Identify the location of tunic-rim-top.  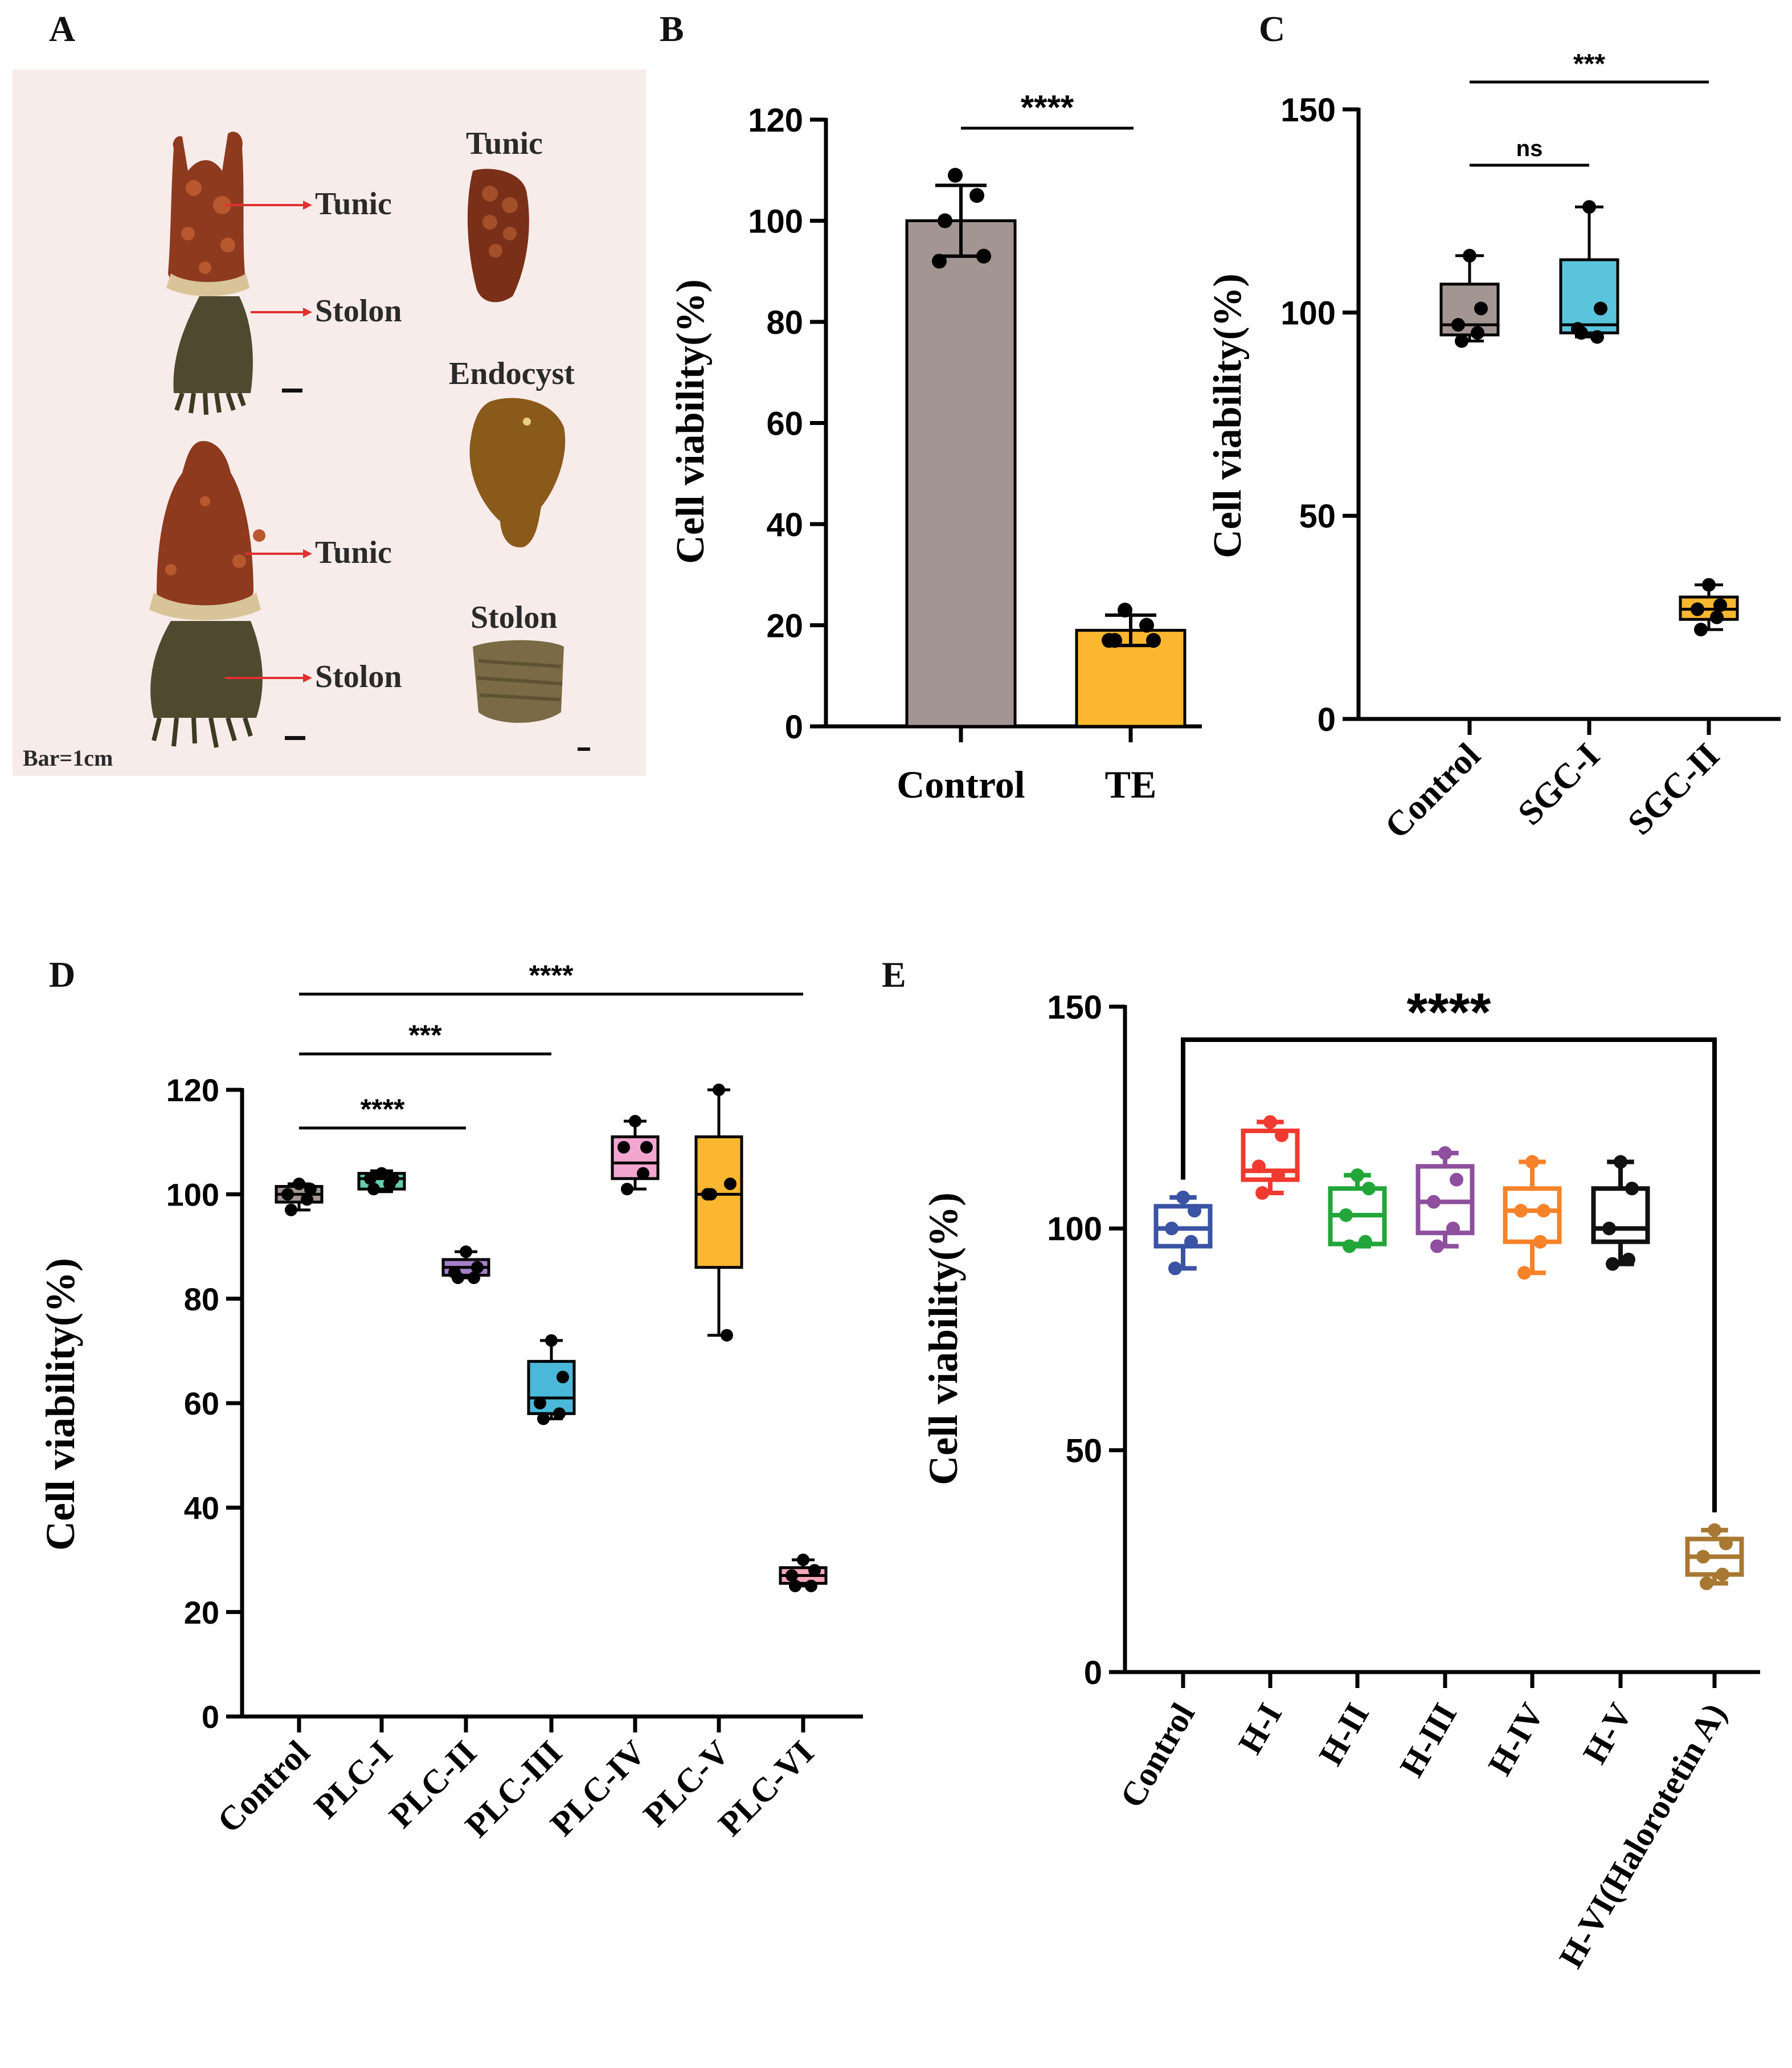
(208, 284).